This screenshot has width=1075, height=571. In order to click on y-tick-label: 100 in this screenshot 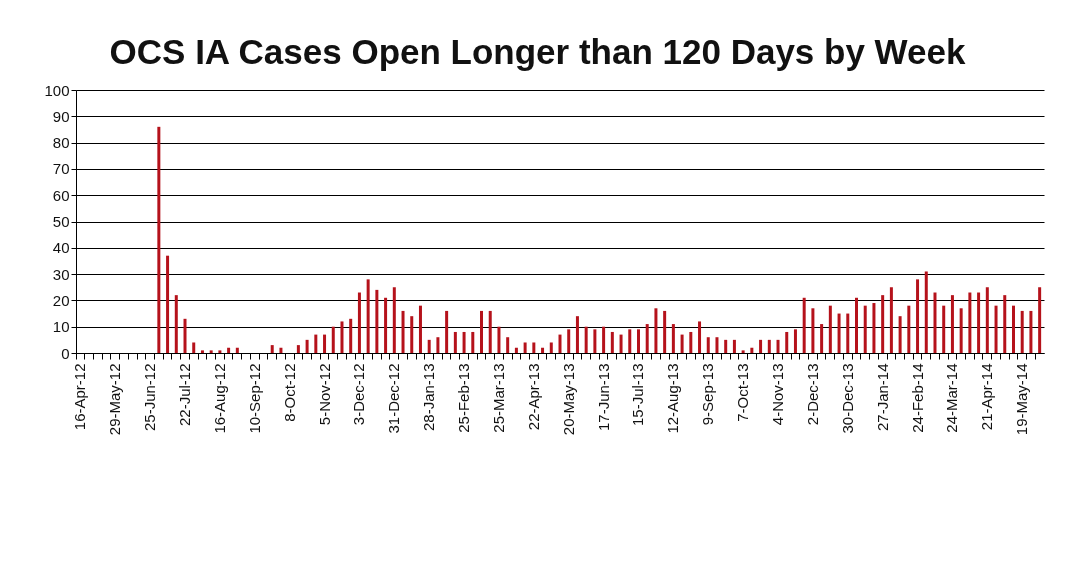, I will do `click(57, 90)`.